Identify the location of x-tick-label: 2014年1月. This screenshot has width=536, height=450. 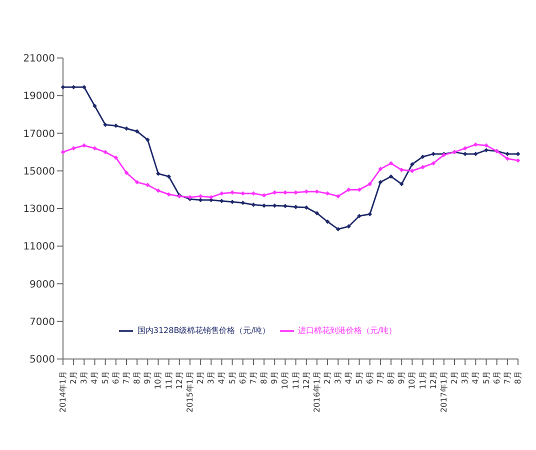
(63, 391).